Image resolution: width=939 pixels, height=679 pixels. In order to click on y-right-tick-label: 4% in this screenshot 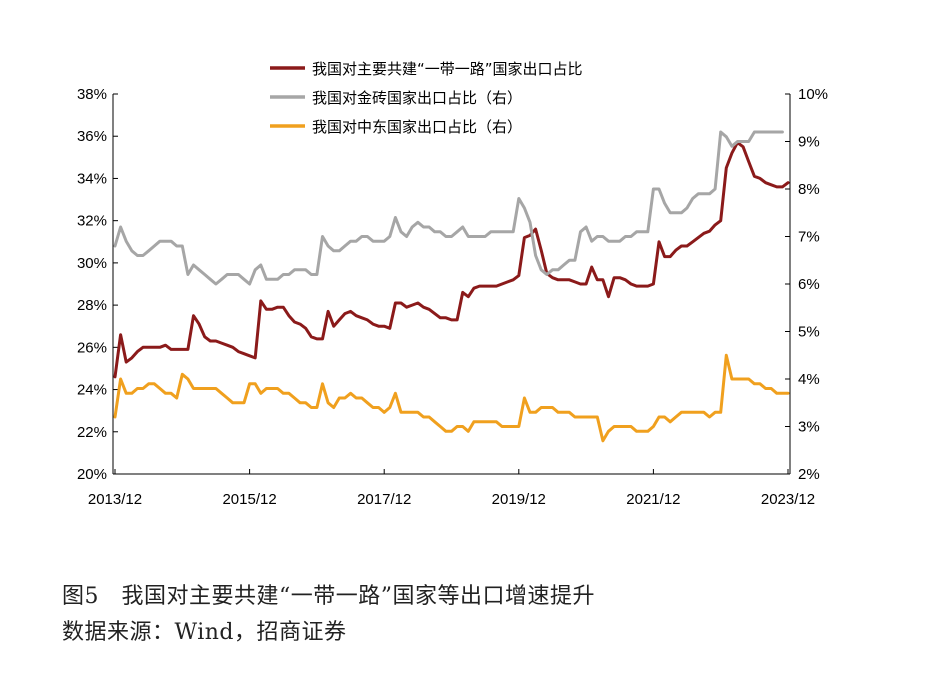, I will do `click(809, 379)`.